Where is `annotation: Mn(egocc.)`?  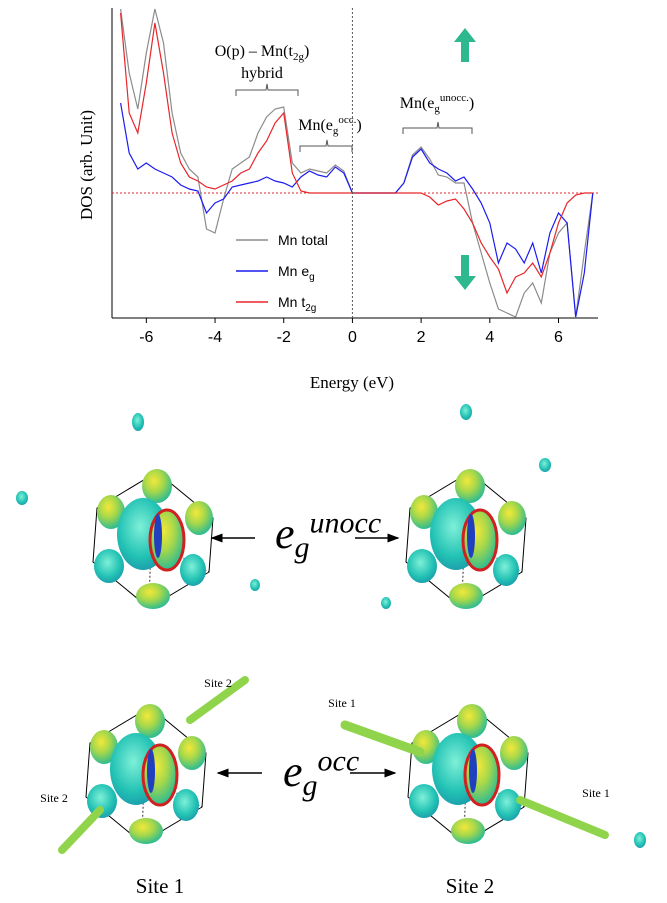 annotation: Mn(egocc.) is located at coordinates (330, 125).